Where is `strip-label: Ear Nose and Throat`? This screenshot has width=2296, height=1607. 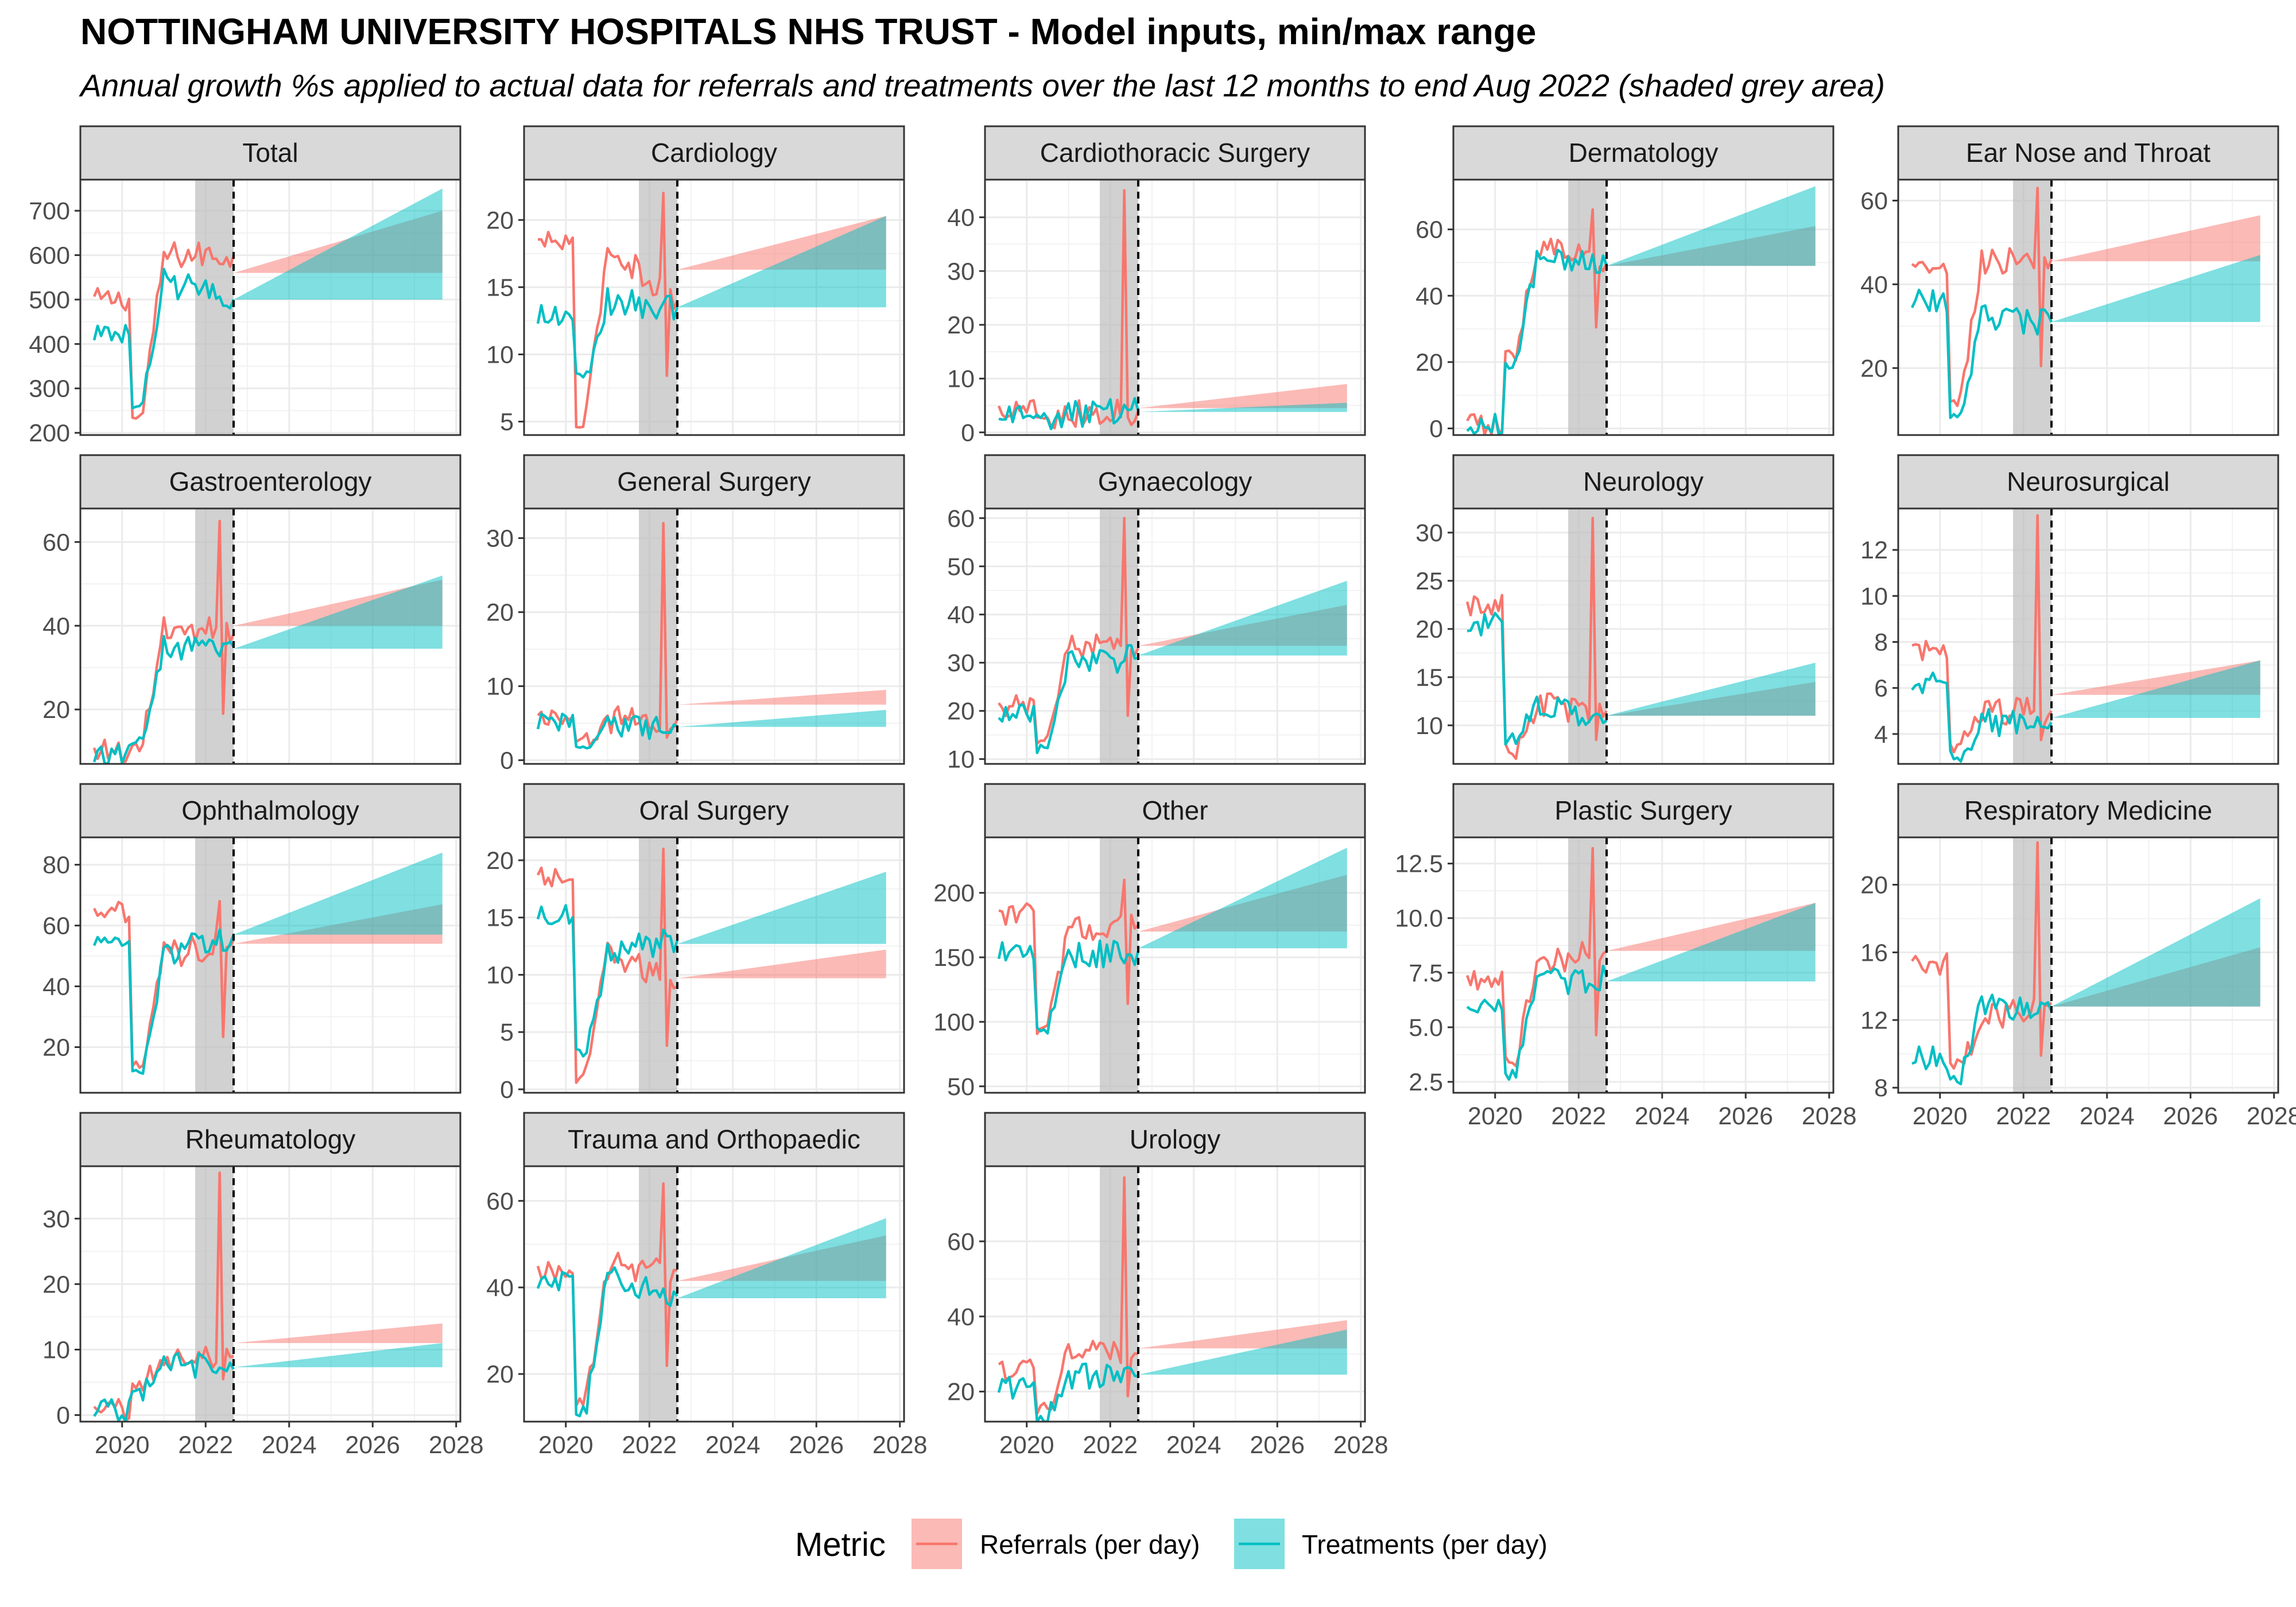
strip-label: Ear Nose and Throat is located at coordinates (2088, 153).